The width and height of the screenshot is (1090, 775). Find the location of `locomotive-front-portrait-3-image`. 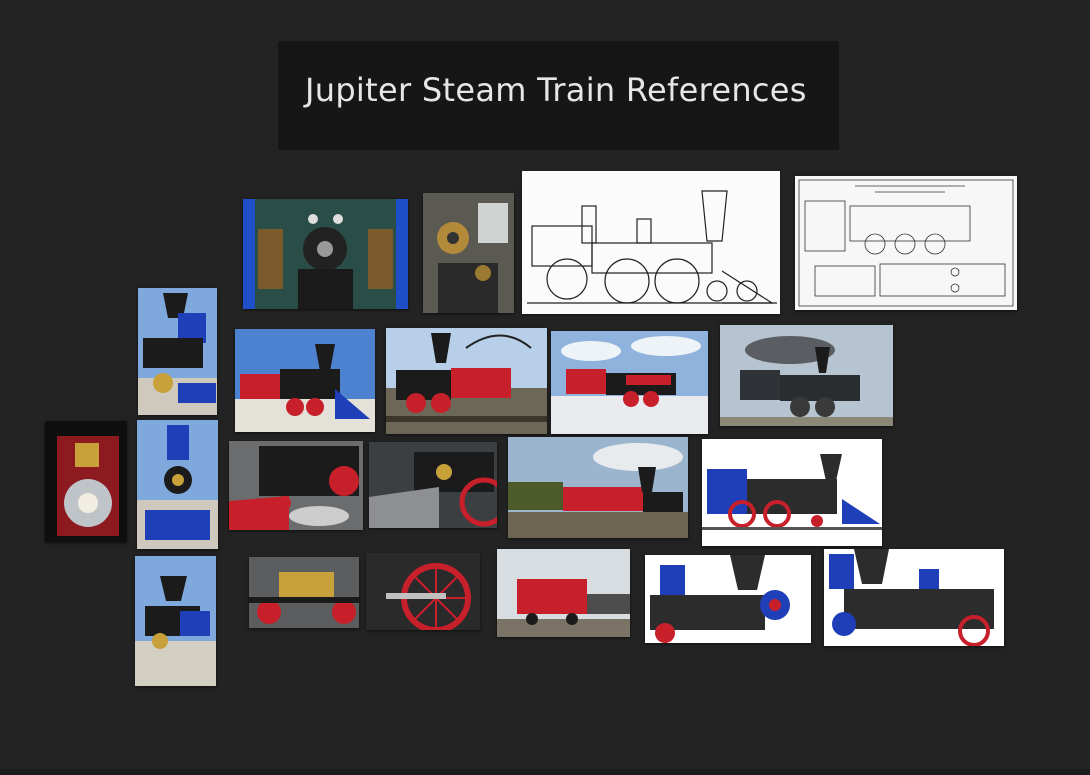

locomotive-front-portrait-3-image is located at coordinates (175, 621).